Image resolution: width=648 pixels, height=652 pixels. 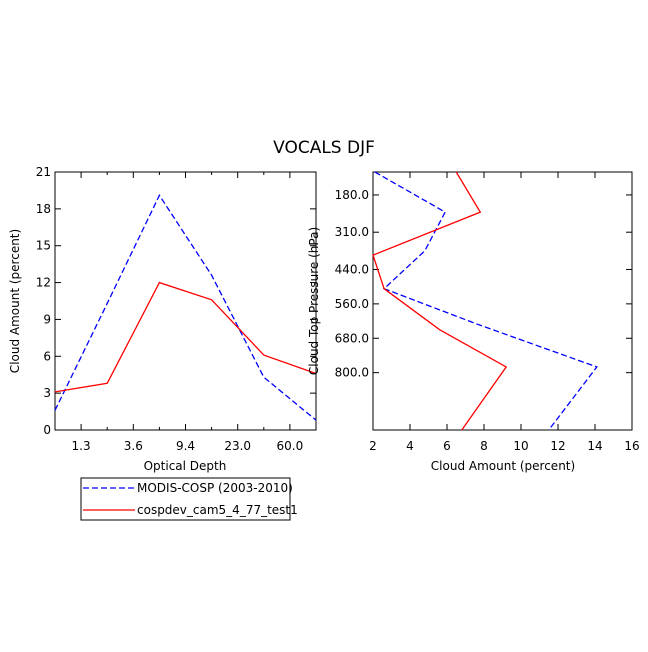 I want to click on left-y-tick-label: 3, so click(x=47, y=393).